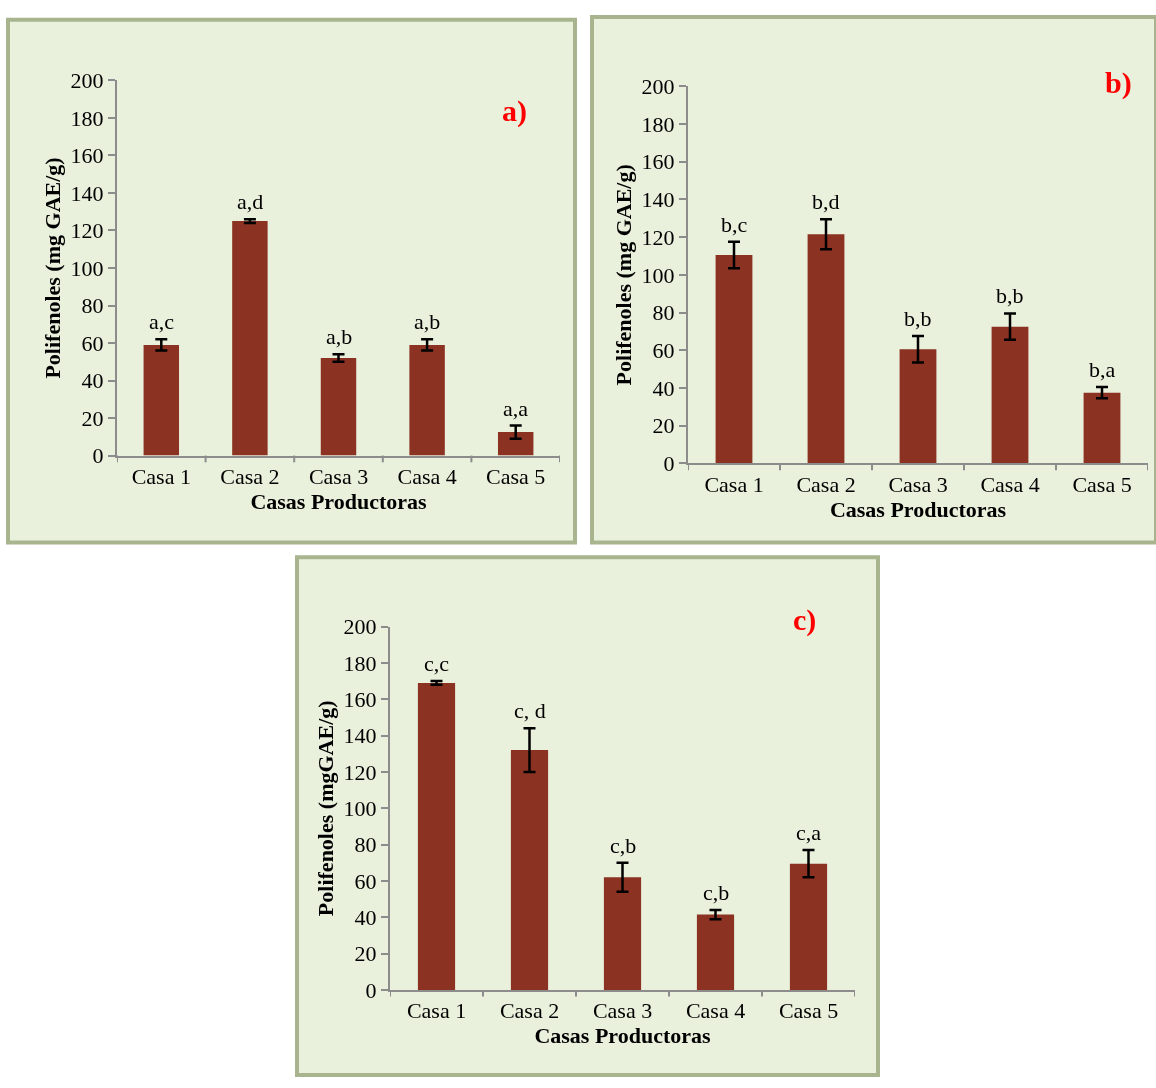  What do you see at coordinates (1102, 369) in the screenshot?
I see `annotation: b,a` at bounding box center [1102, 369].